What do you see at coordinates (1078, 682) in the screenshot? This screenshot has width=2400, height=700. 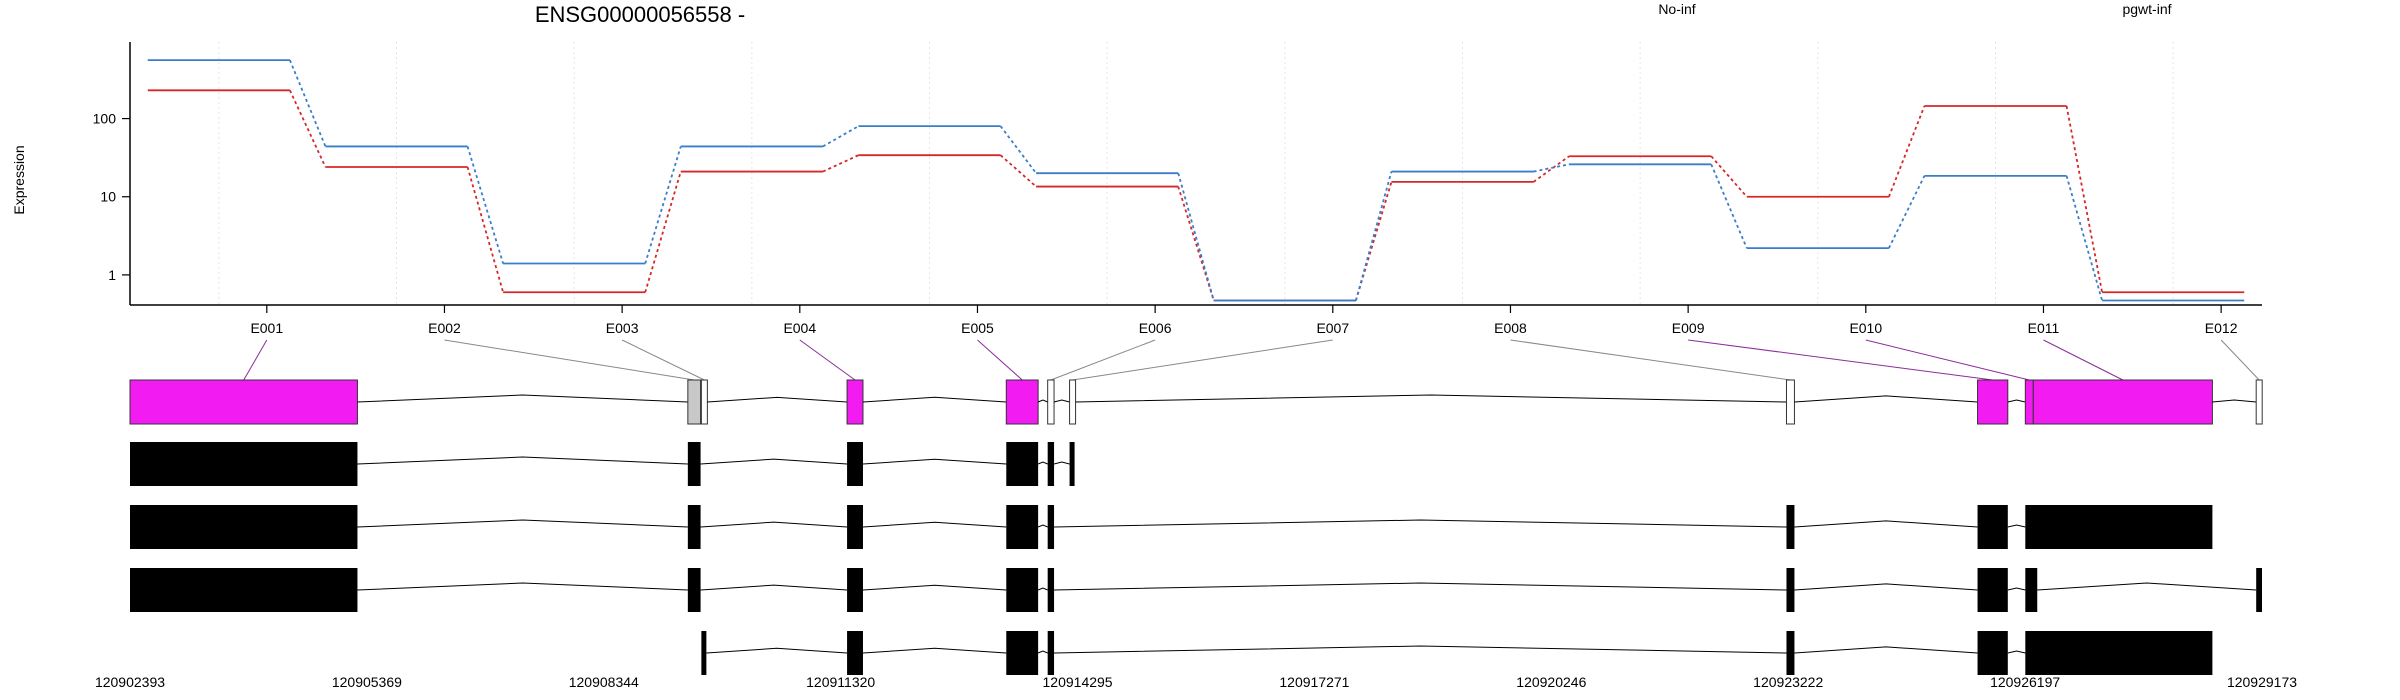 I see `genomic-coordinate-label: 120914295` at bounding box center [1078, 682].